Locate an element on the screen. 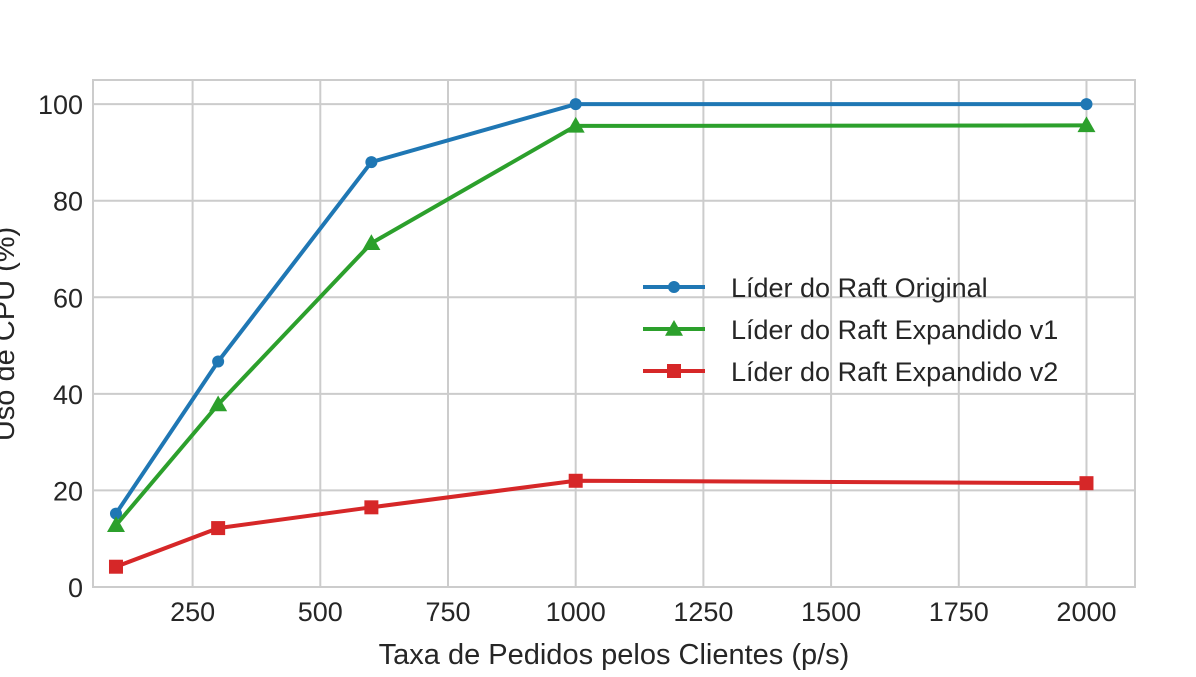 The image size is (1196, 677). legend-label: Líder do Raft Expandido v2 is located at coordinates (894, 372).